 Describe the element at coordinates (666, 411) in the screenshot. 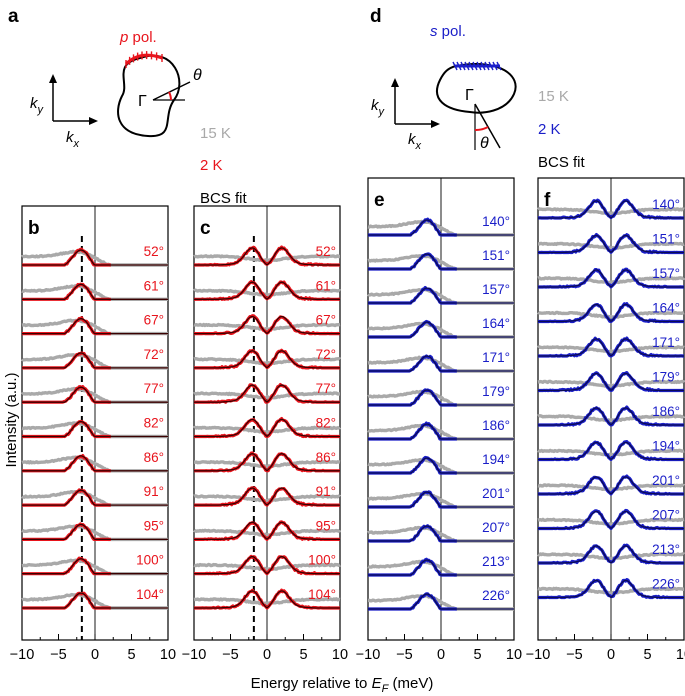

I see `angle-label-f: 186°` at that location.